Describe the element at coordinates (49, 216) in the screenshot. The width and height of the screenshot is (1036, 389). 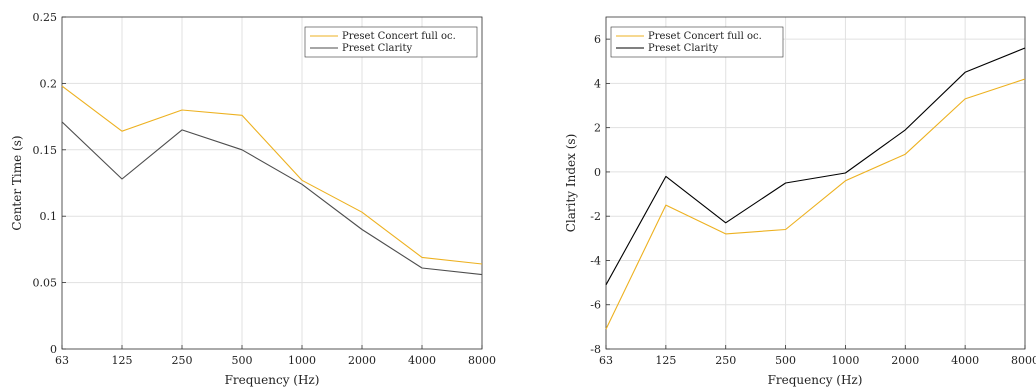
I see `y-tick-label: 0.1` at that location.